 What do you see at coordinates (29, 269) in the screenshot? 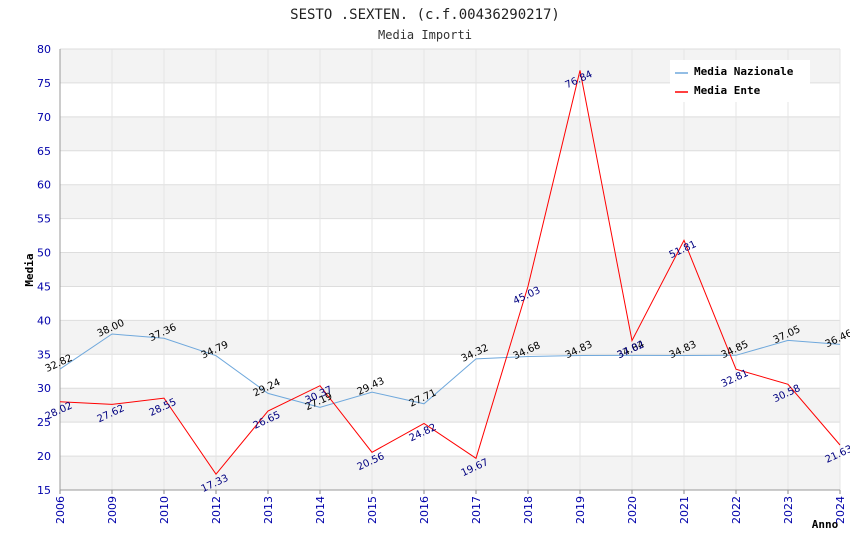
I see `y-axis-label: Media` at bounding box center [29, 269].